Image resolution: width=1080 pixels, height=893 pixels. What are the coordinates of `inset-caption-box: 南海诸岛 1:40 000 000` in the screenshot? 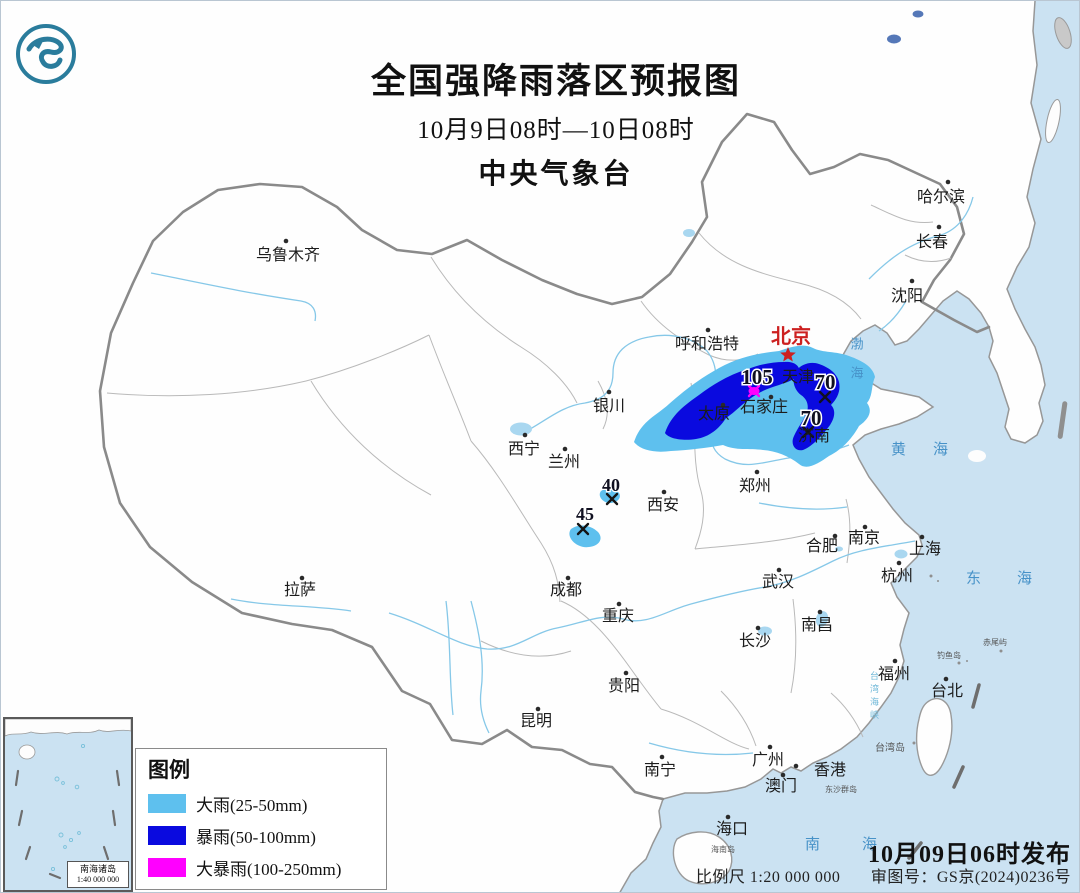 It's located at (98, 874).